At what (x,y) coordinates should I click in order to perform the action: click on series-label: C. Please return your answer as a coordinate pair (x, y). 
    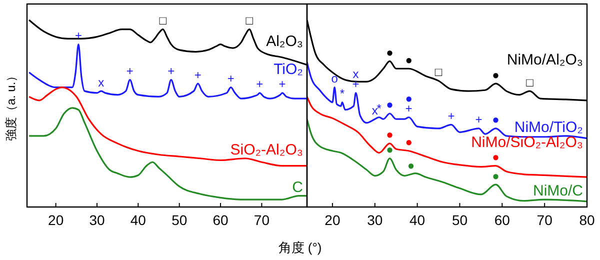
    Looking at the image, I should click on (298, 187).